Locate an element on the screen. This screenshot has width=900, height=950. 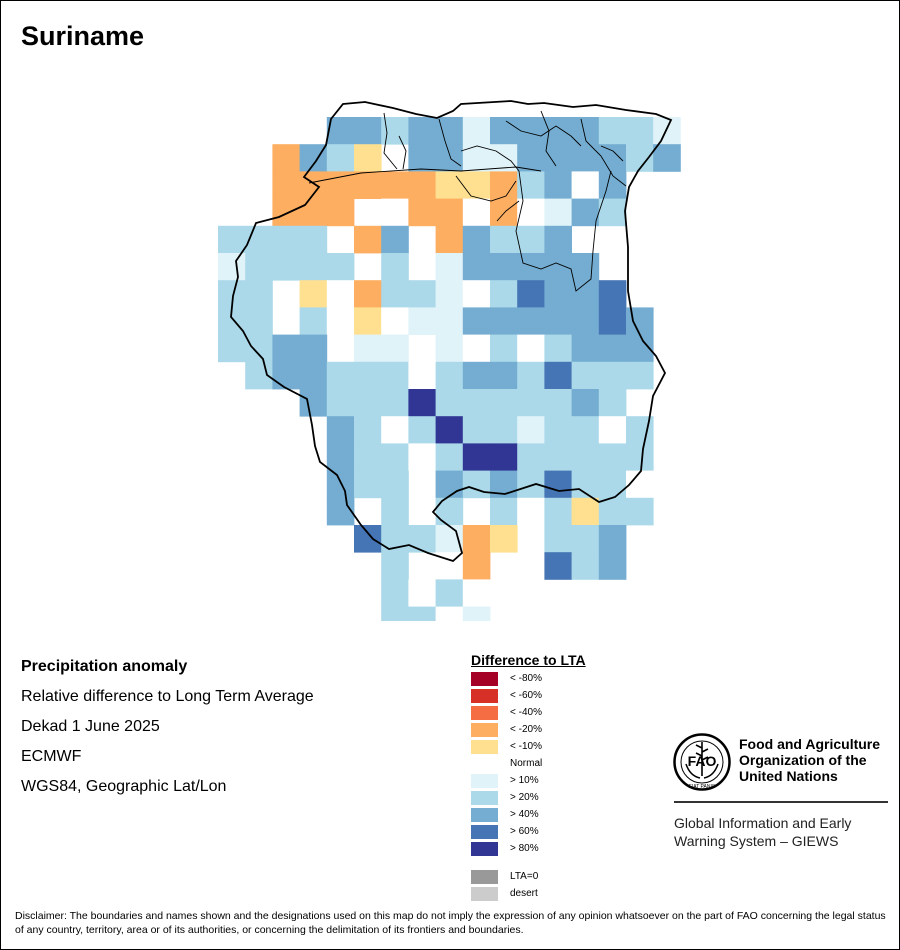
legend-label: > 40% is located at coordinates (524, 814).